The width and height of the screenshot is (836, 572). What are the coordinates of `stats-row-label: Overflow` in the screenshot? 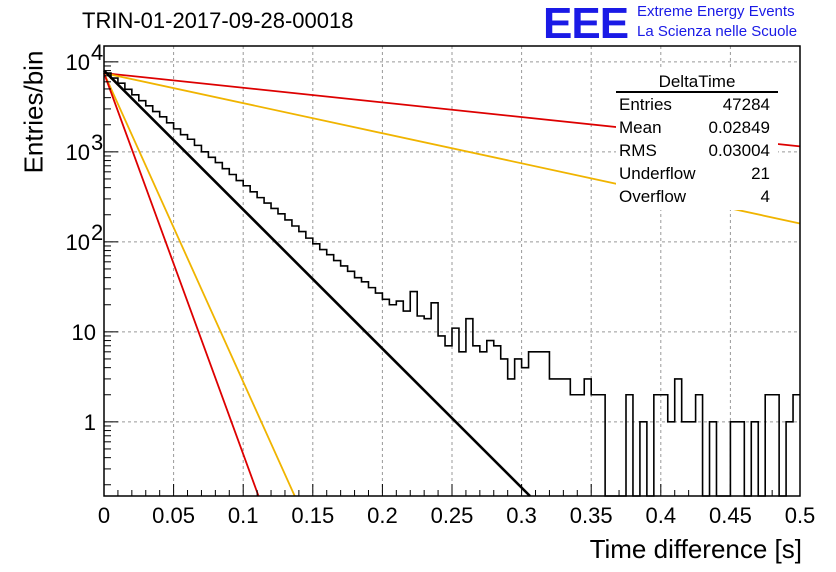 It's located at (653, 196).